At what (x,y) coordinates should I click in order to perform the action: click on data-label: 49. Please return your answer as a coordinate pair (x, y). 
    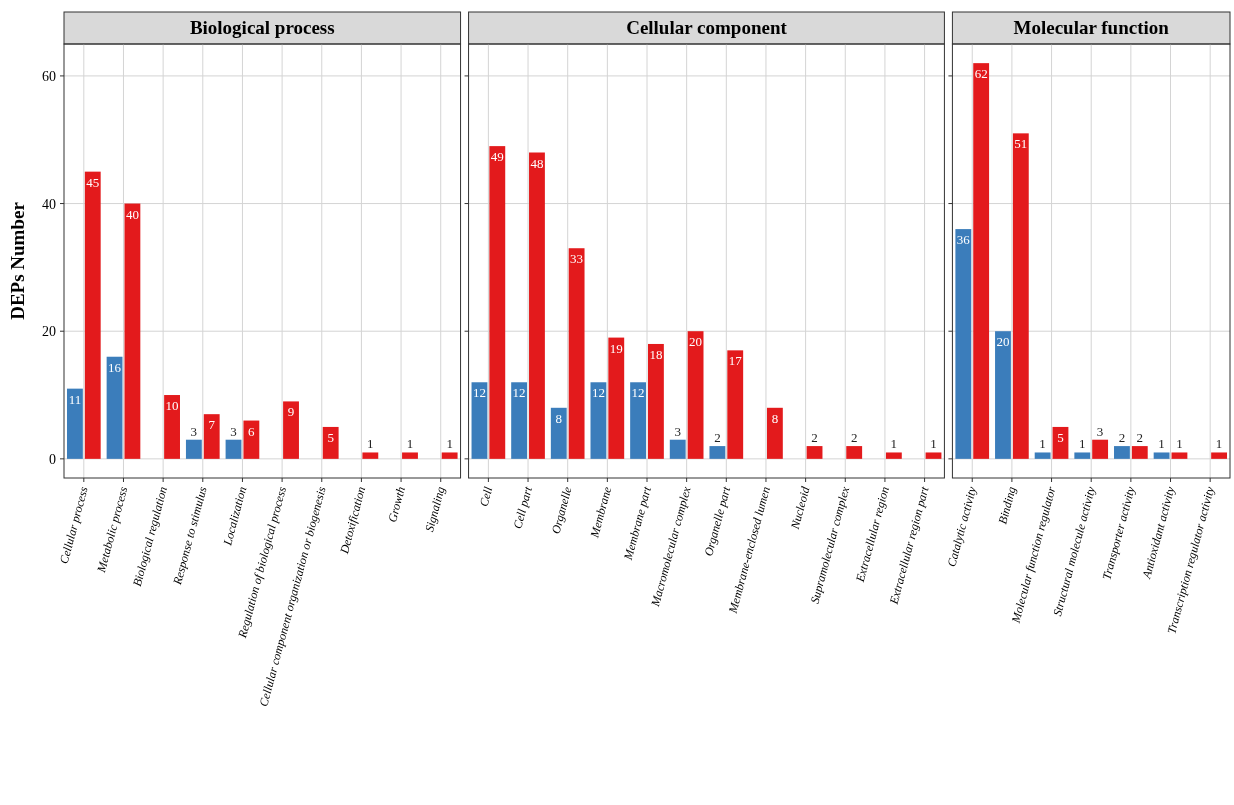
    Looking at the image, I should click on (497, 157).